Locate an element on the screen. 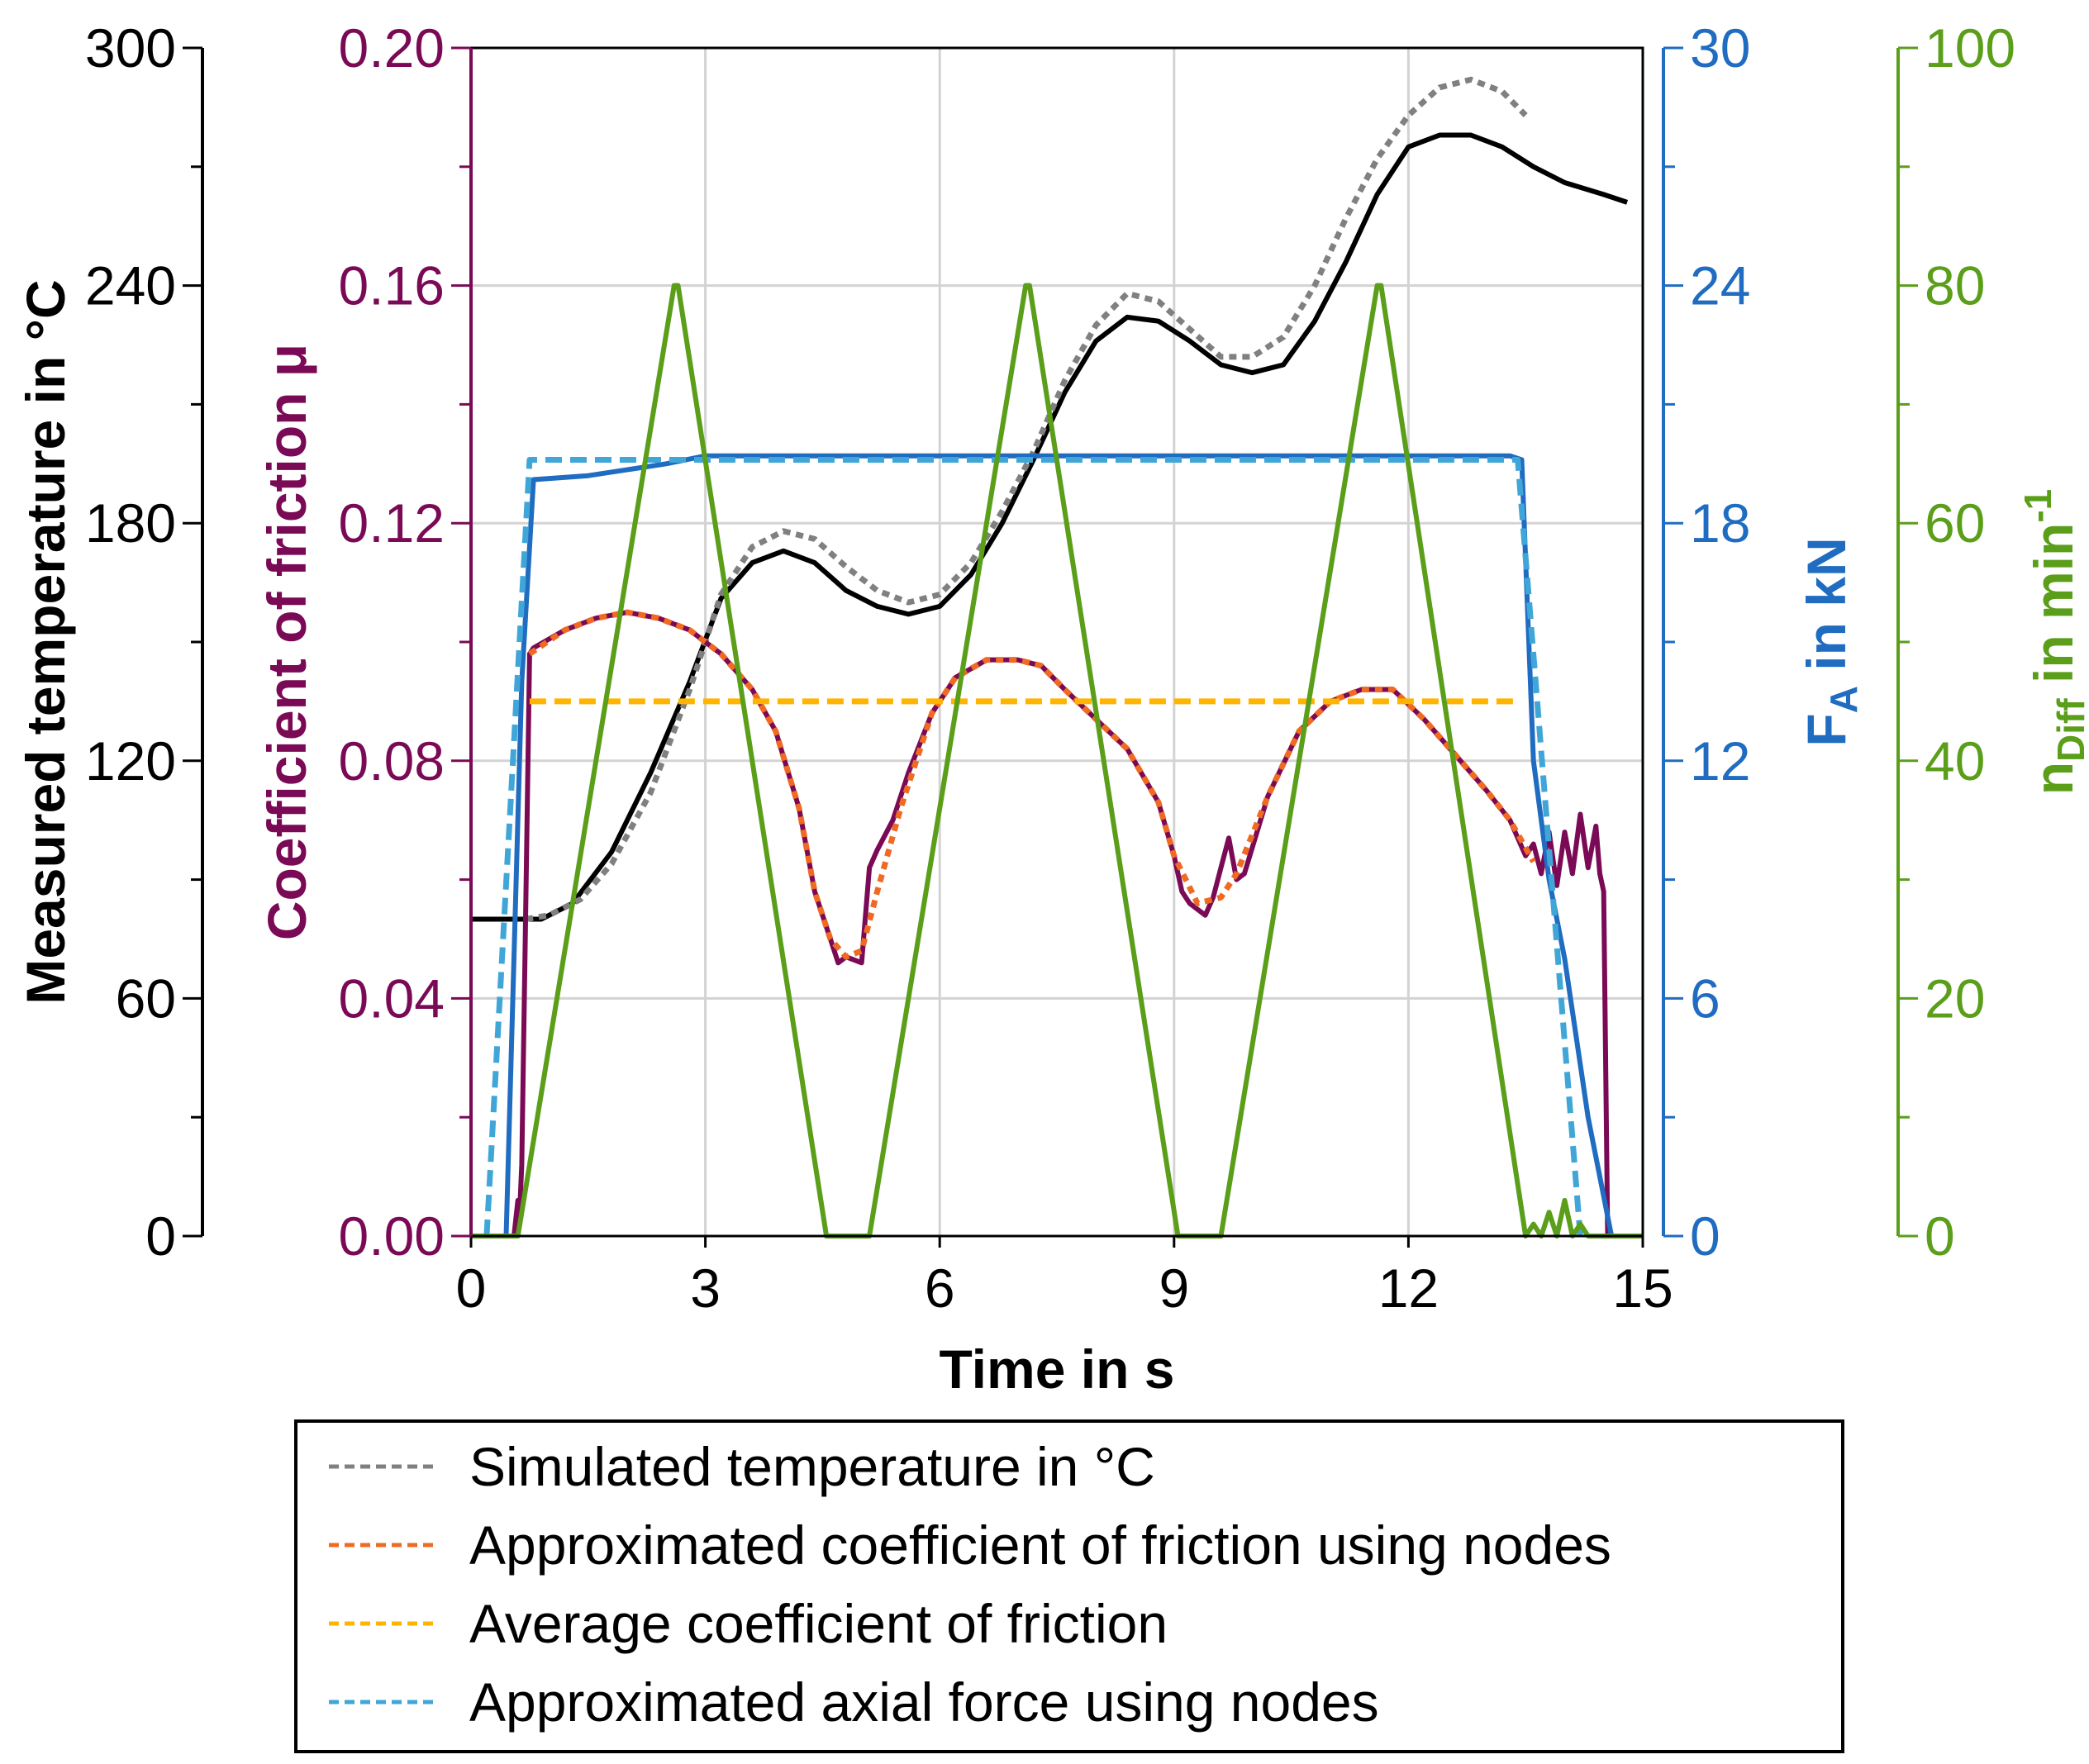  force-tick-label-5: 30 is located at coordinates (1720, 47).